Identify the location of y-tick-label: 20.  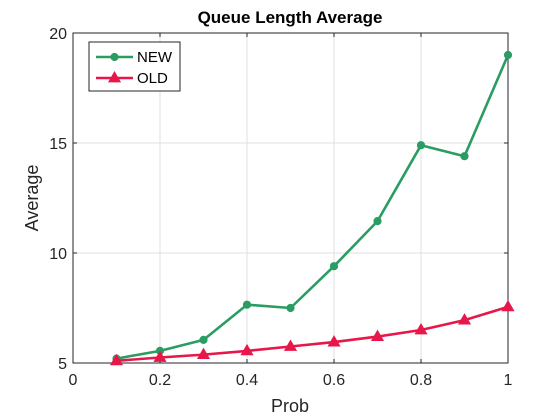
(58, 34).